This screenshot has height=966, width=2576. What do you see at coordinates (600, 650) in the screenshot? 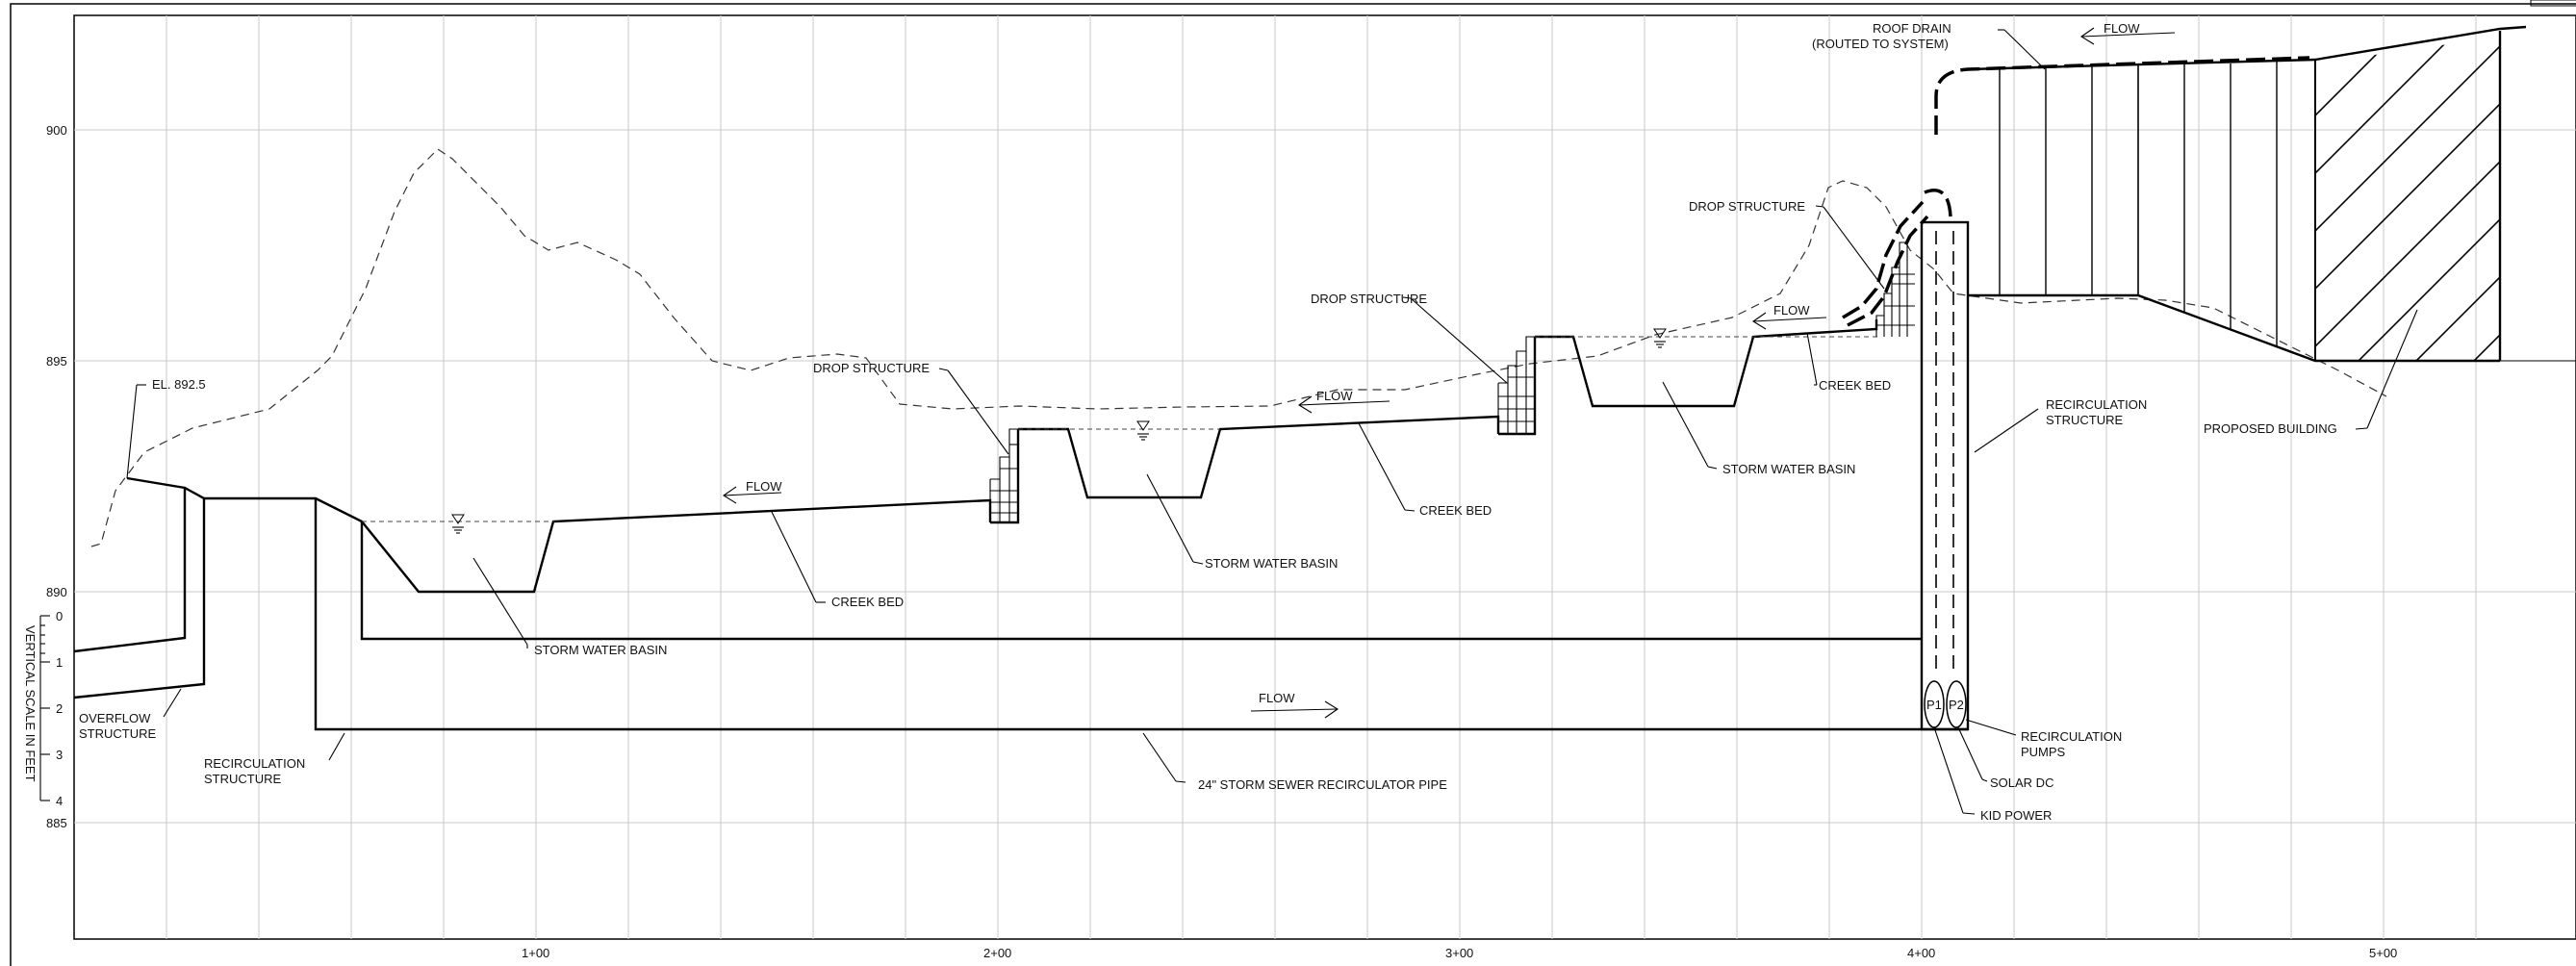
I see `storm-water-basin-1-label: STORM WATER BASIN` at bounding box center [600, 650].